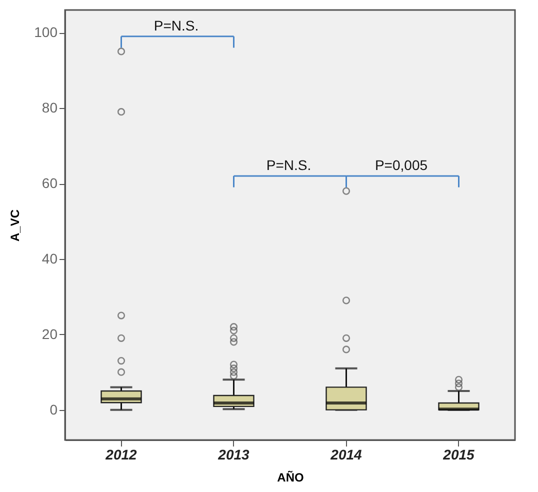 This screenshot has width=538, height=492. I want to click on x-tick-label: 2014, so click(346, 454).